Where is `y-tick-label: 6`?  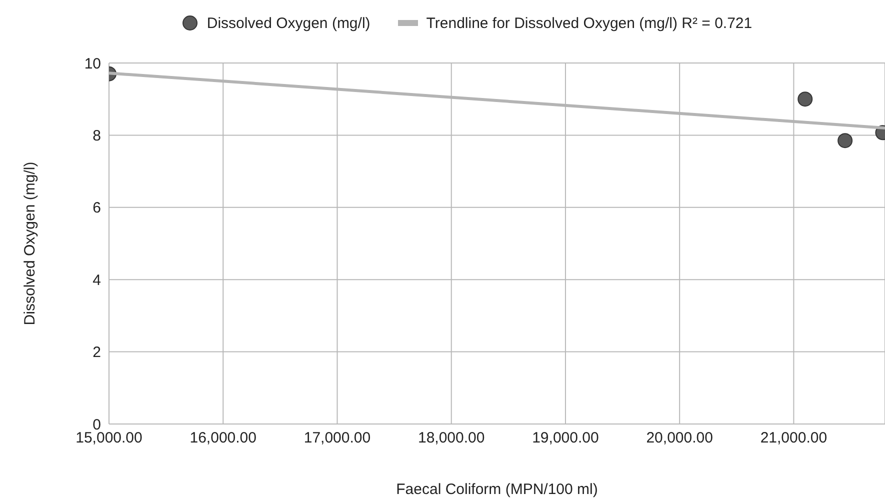
y-tick-label: 6 is located at coordinates (96, 208).